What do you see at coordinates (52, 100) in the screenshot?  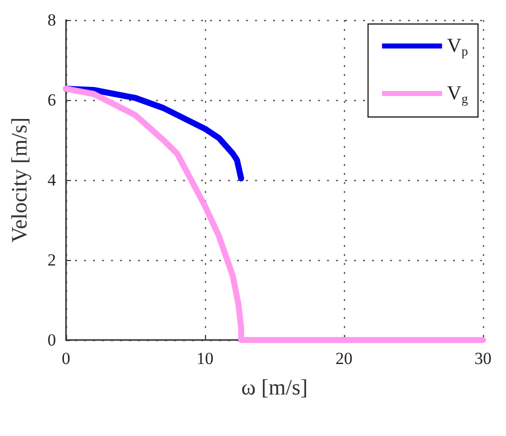 I see `y-tick-label: 6` at bounding box center [52, 100].